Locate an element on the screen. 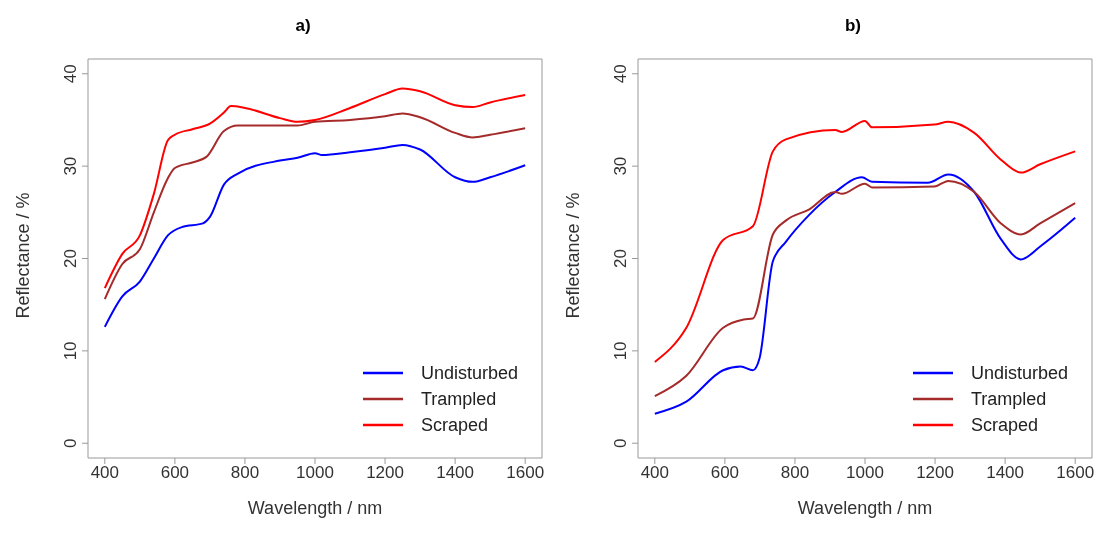 This screenshot has height=535, width=1116. chart-title: b) is located at coordinates (852, 26).